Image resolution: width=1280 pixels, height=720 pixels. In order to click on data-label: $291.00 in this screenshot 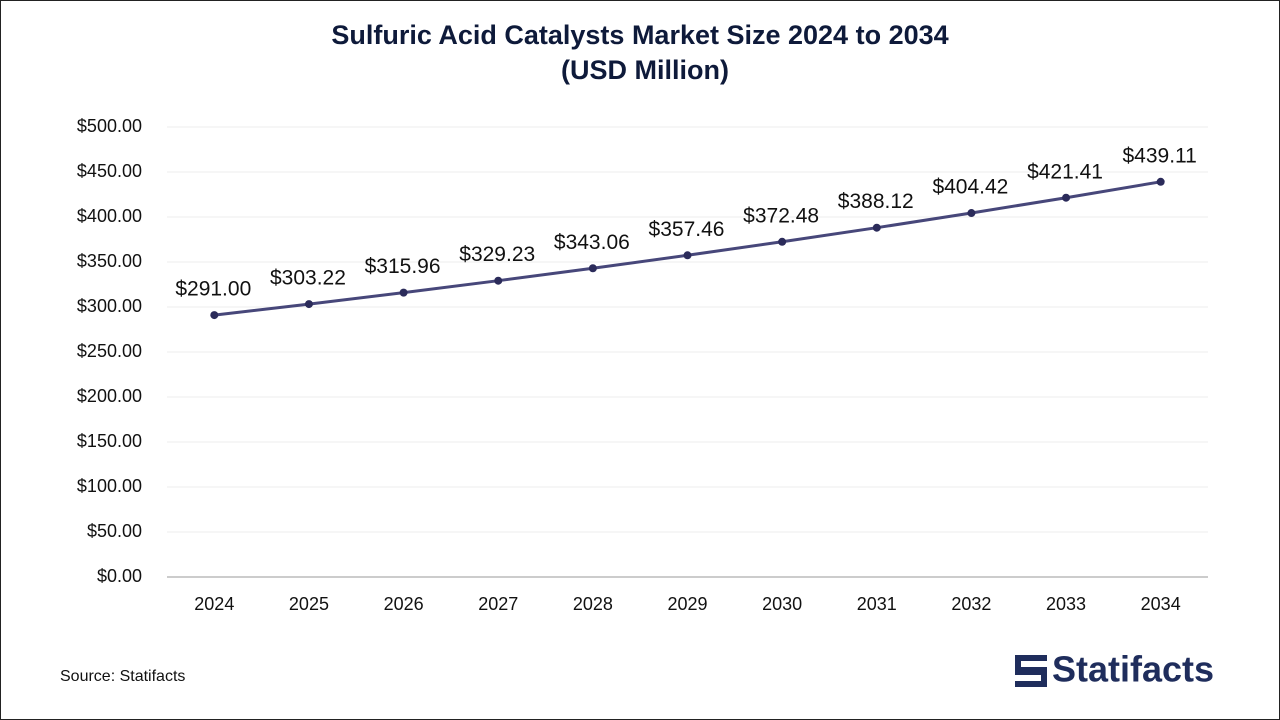, I will do `click(213, 289)`.